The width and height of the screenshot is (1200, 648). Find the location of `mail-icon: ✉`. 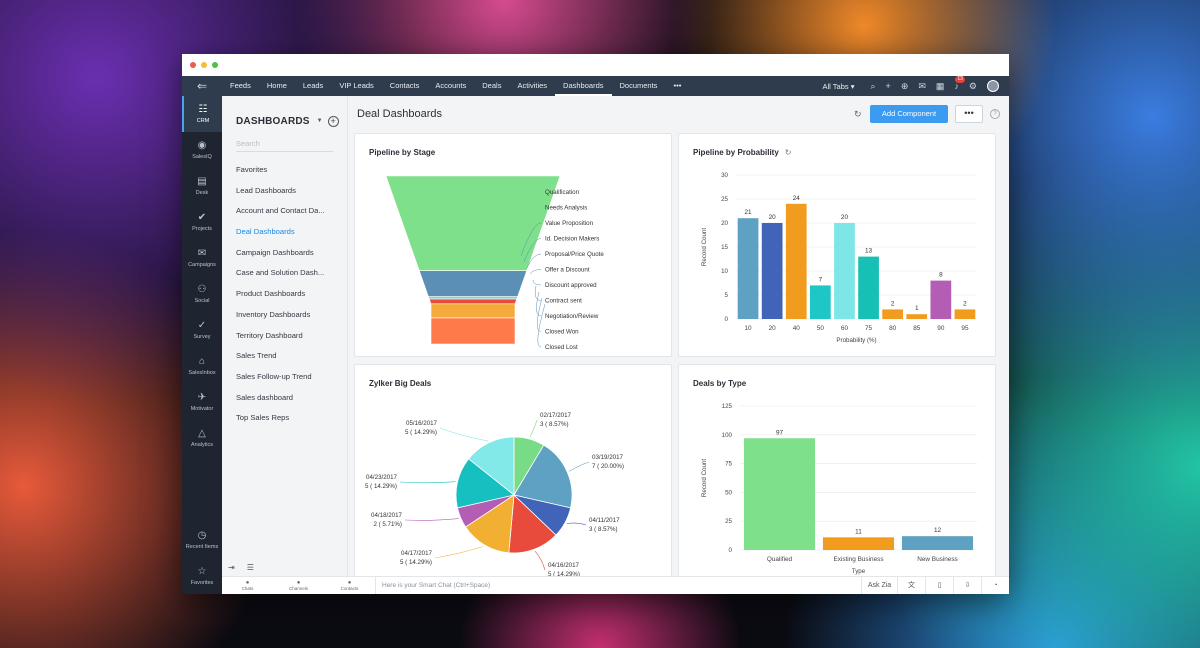

mail-icon: ✉ is located at coordinates (922, 85).